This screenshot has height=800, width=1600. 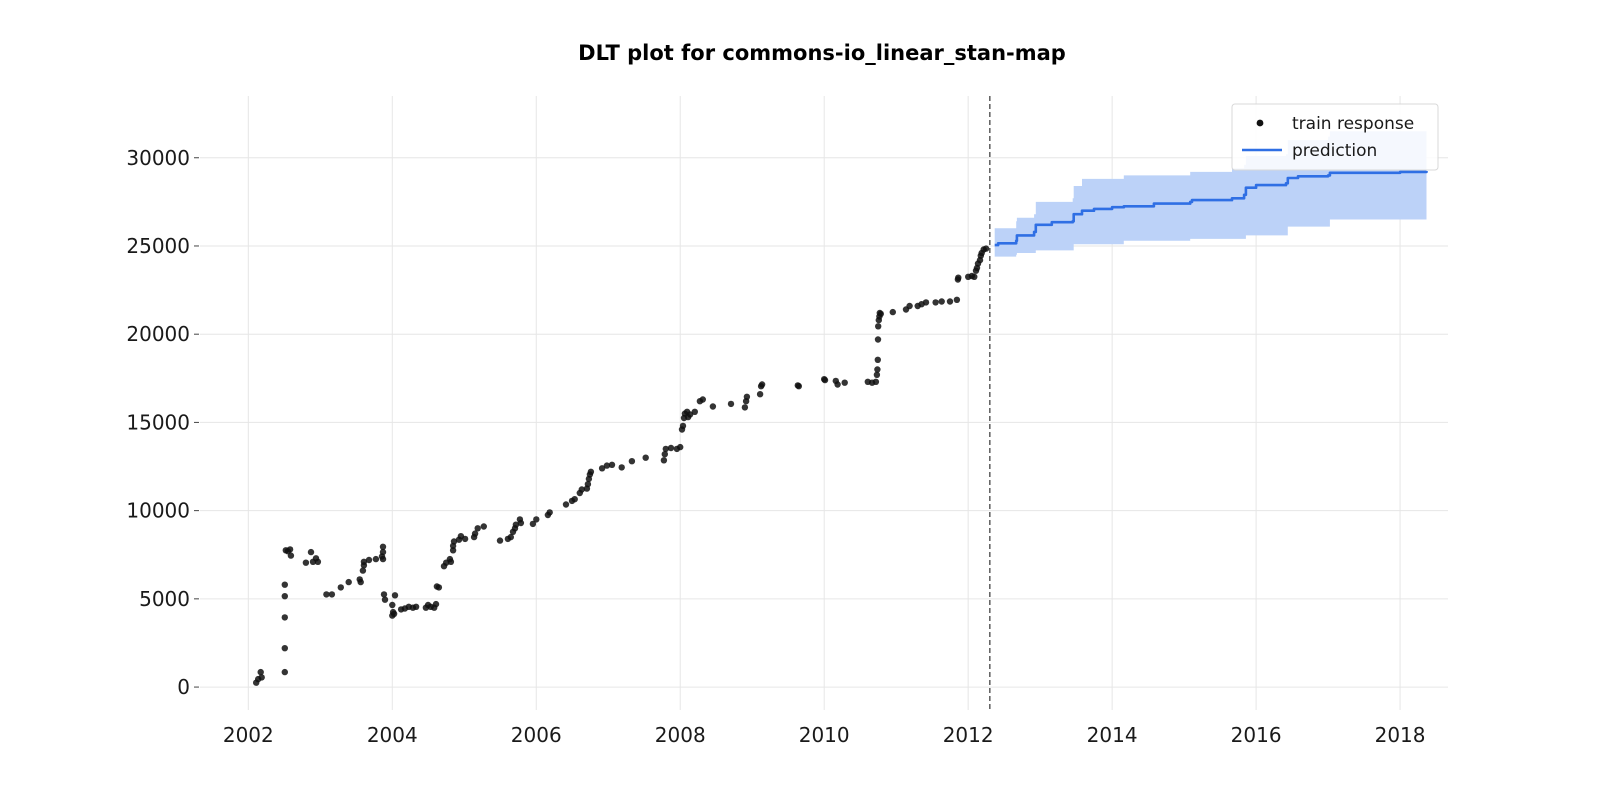 What do you see at coordinates (248, 735) in the screenshot?
I see `x-tick-label: 2002` at bounding box center [248, 735].